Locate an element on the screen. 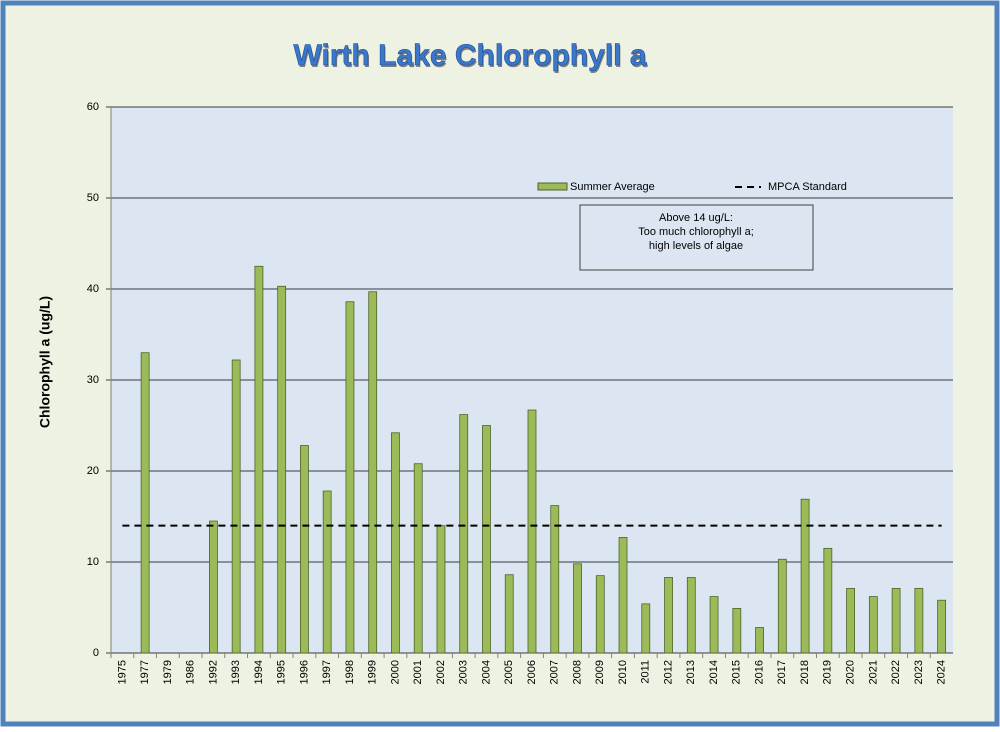 The height and width of the screenshot is (732, 1000). x-tick-label: 1994 is located at coordinates (259, 672).